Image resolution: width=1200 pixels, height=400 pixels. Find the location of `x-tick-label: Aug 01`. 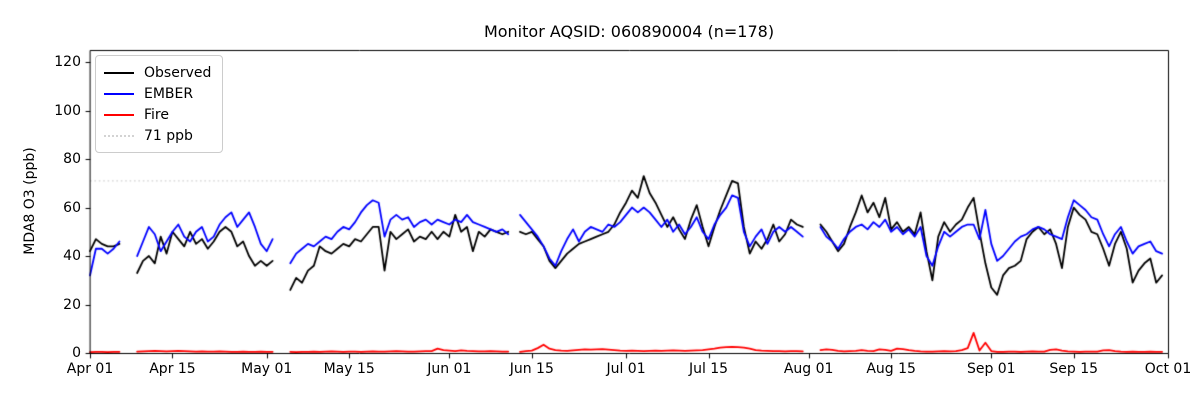

x-tick-label: Aug 01 is located at coordinates (808, 369).